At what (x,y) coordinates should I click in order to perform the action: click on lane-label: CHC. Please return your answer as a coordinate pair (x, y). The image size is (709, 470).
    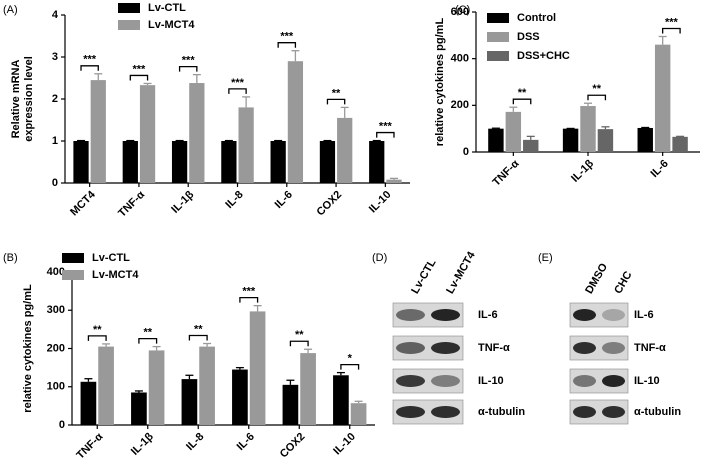
    Looking at the image, I should click on (623, 282).